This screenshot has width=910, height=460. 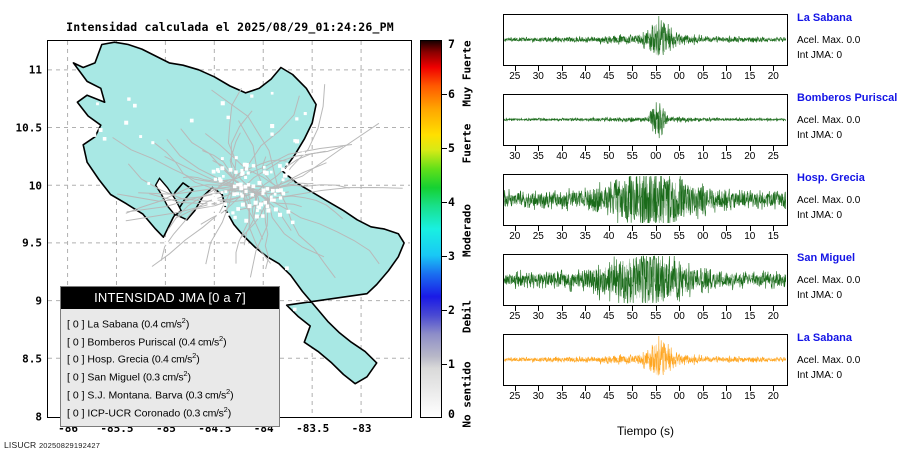 What do you see at coordinates (38, 301) in the screenshot?
I see `map-lat-tick: 9` at bounding box center [38, 301].